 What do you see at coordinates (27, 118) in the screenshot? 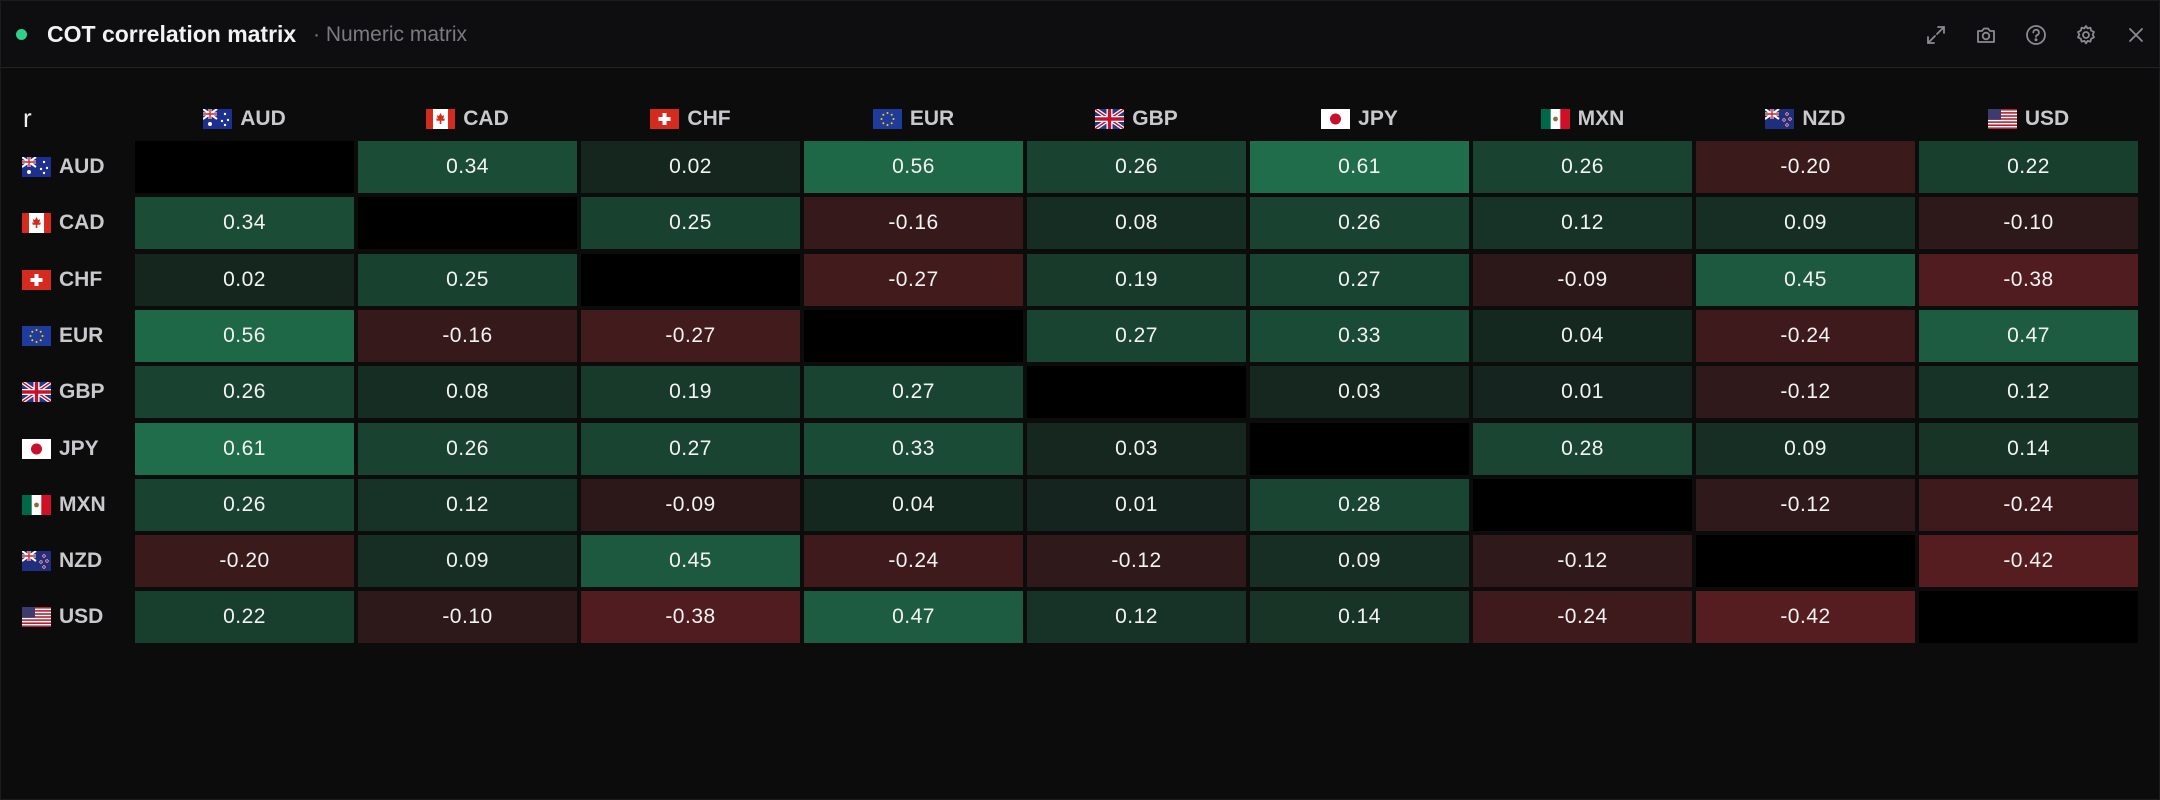
I see `corner-label: r` at bounding box center [27, 118].